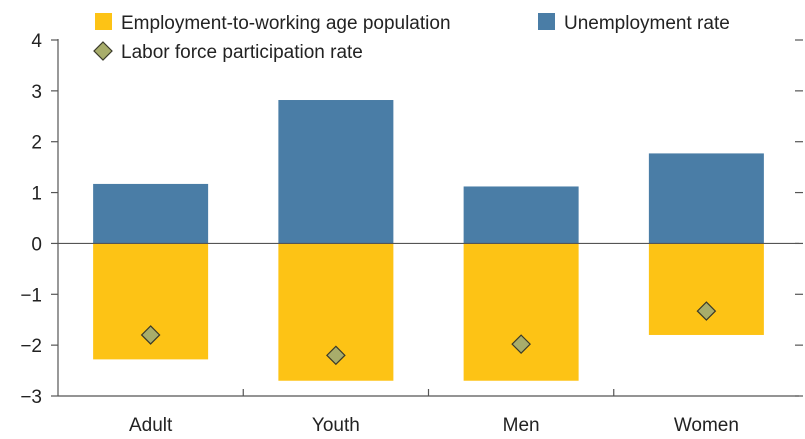 The height and width of the screenshot is (439, 805). Describe the element at coordinates (521, 425) in the screenshot. I see `x-tick-label: Men` at that location.